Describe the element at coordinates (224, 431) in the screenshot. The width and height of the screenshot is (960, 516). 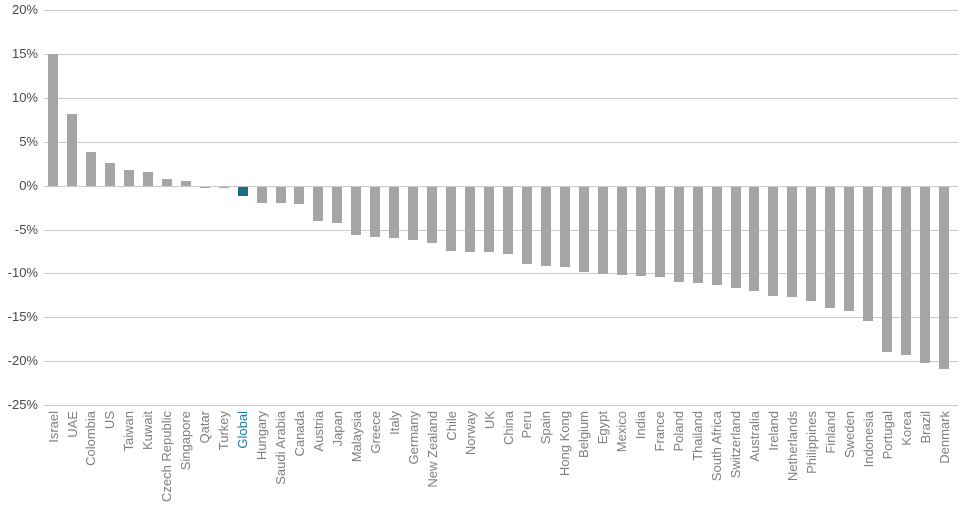
I see `x-axis-label-turkey: Turkey` at that location.